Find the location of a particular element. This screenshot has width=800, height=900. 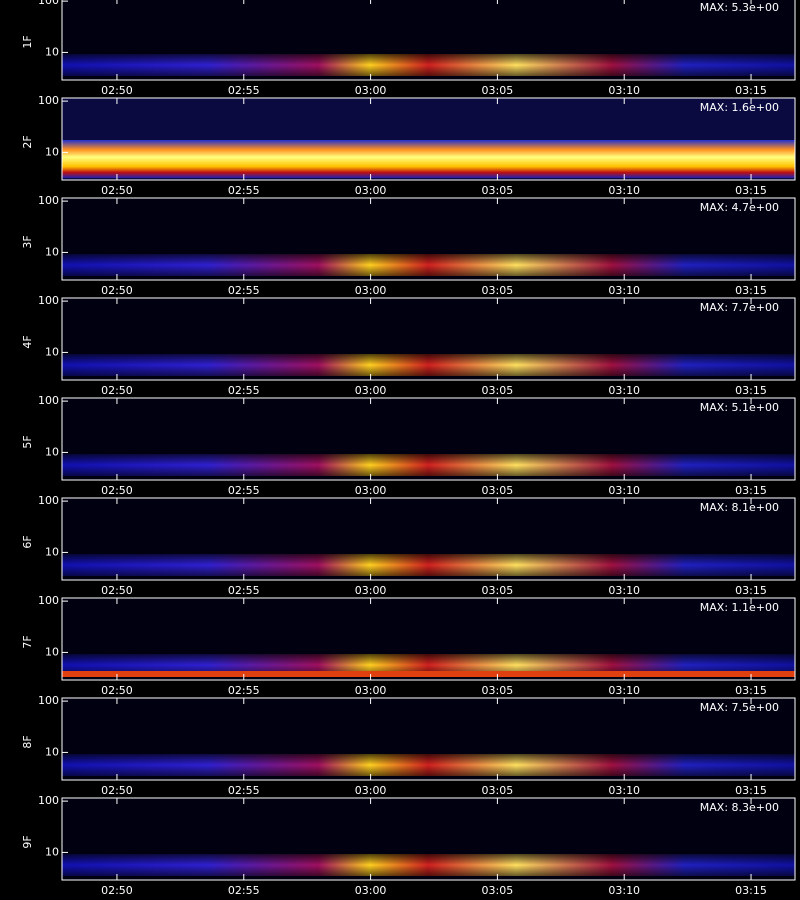

y-axis-label: 4F is located at coordinates (27, 341).